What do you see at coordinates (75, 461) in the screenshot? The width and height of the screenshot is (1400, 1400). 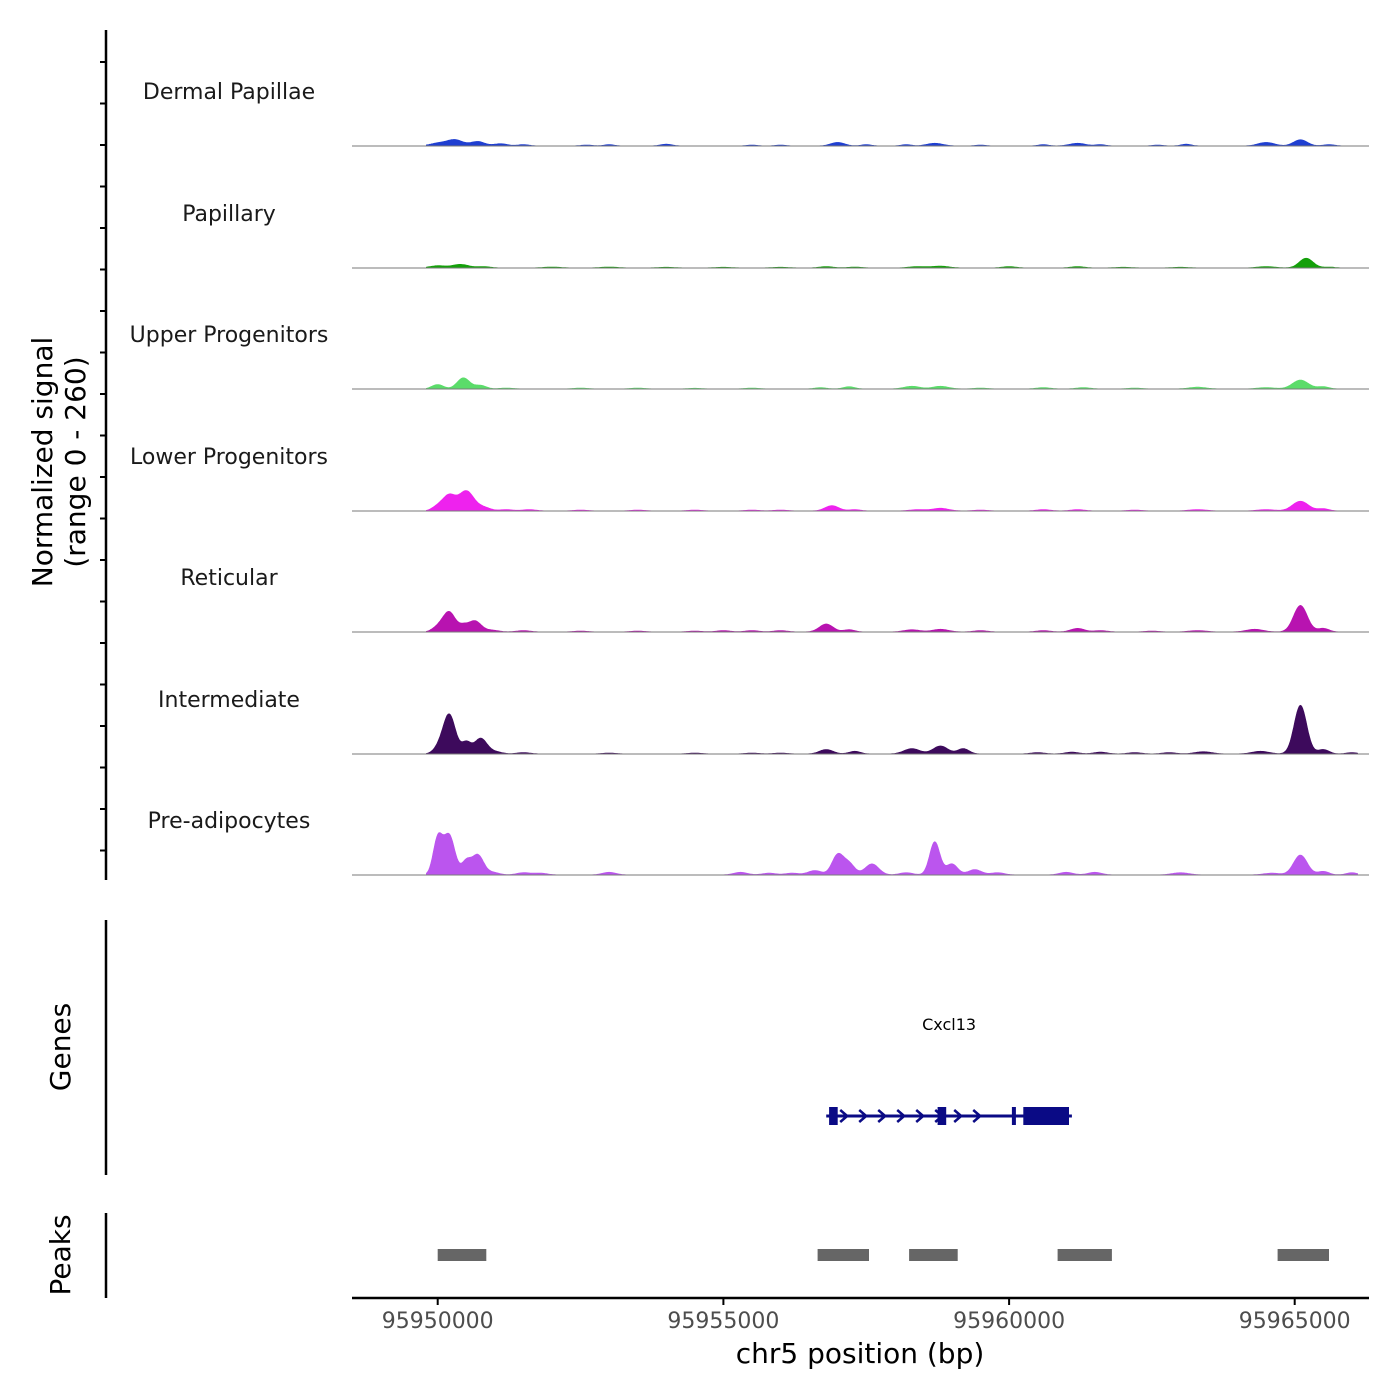 I see `y-axis-title-line2: (range 0 - 260)` at bounding box center [75, 461].